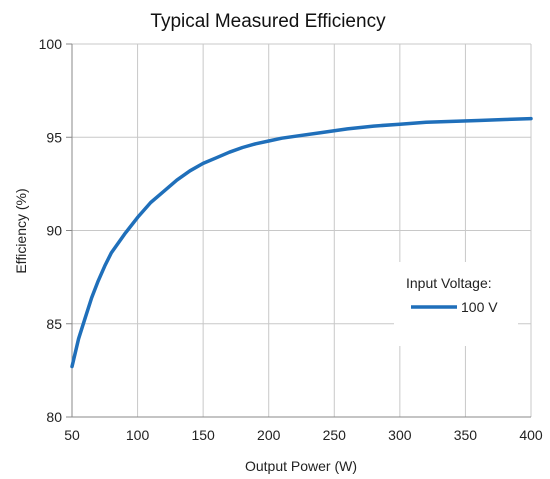 The image size is (550, 479). Describe the element at coordinates (479, 307) in the screenshot. I see `legend-label-100v: 100 V` at that location.